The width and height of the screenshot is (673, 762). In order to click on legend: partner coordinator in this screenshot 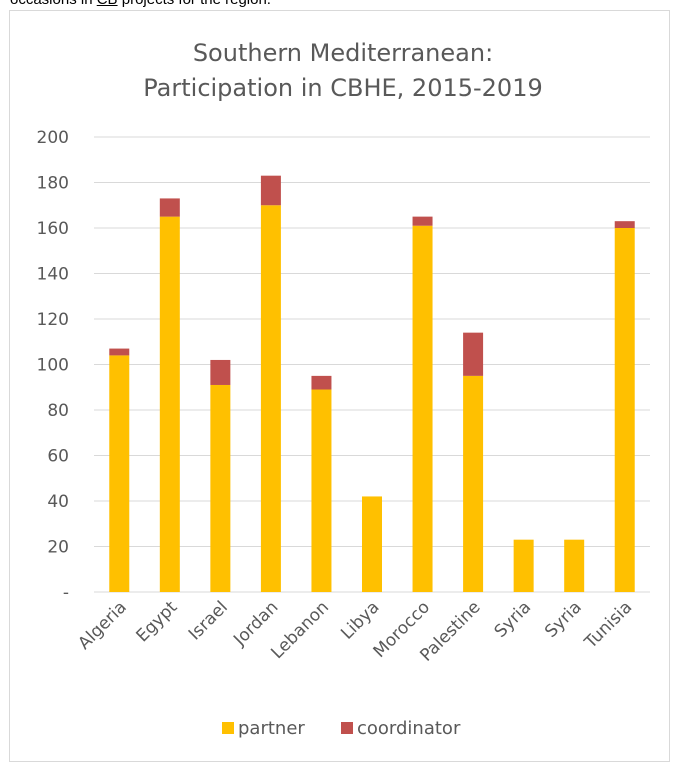, I will do `click(341, 728)`.